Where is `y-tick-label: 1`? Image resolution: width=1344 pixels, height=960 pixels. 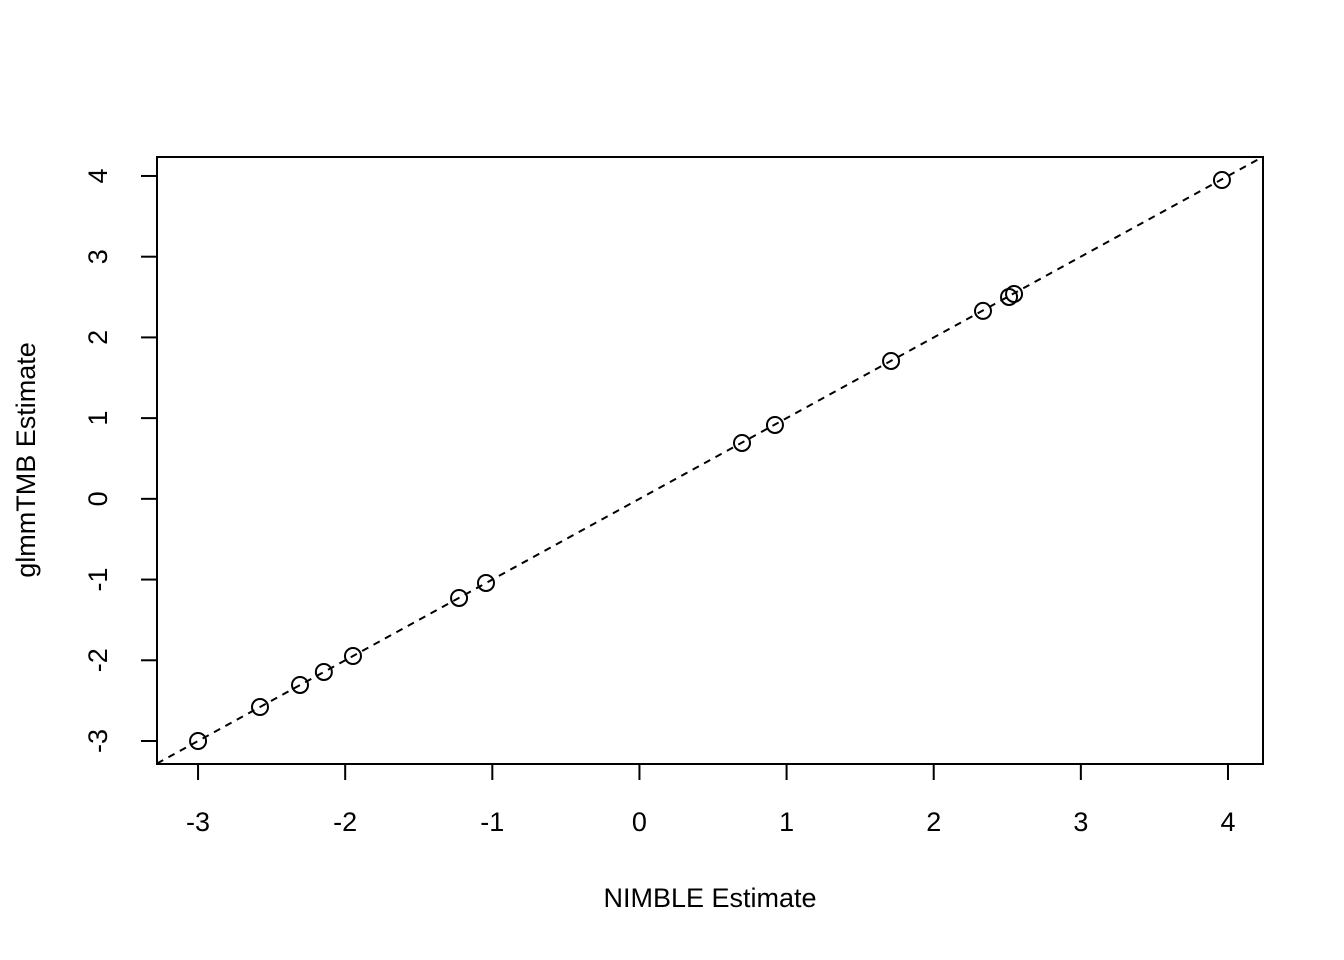
y-tick-label: 1 is located at coordinates (98, 418).